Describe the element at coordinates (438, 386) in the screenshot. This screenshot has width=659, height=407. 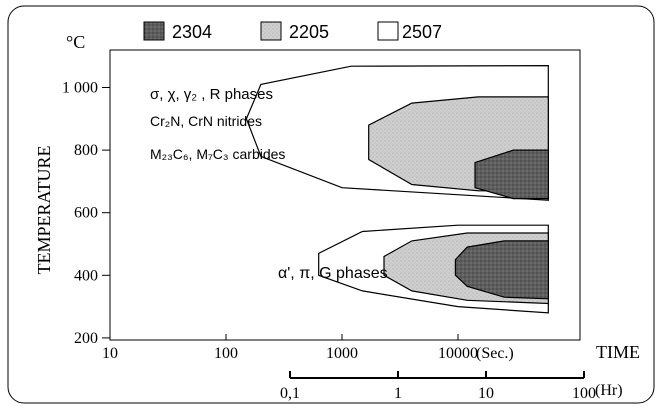
I see `hours-ticks-group: 0,1 1 10 100` at that location.